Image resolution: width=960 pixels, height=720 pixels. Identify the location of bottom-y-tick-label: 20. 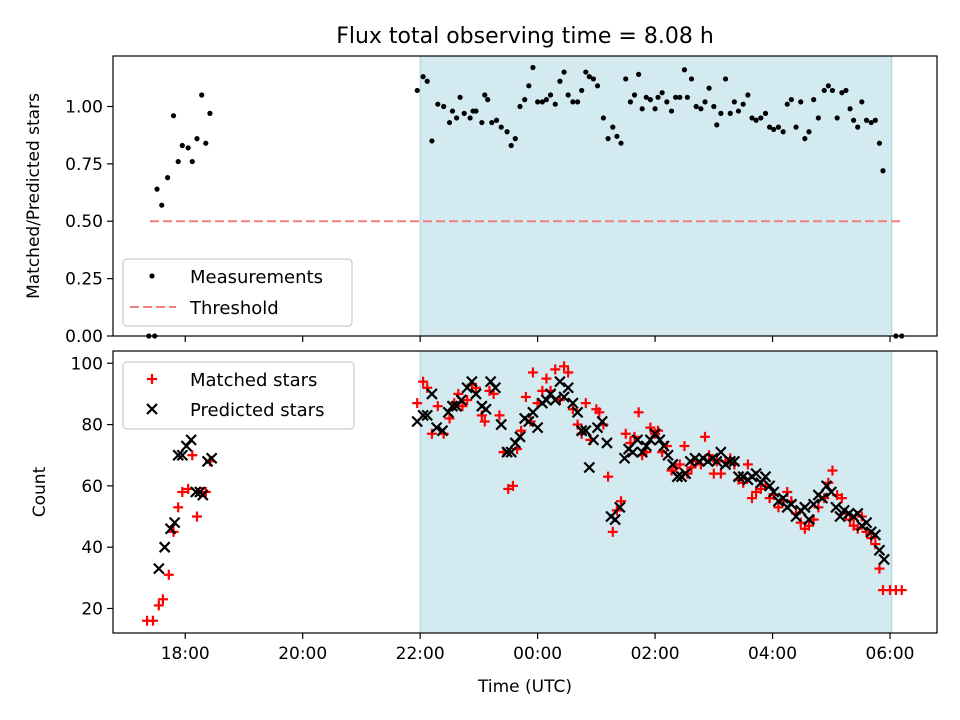
(92, 609).